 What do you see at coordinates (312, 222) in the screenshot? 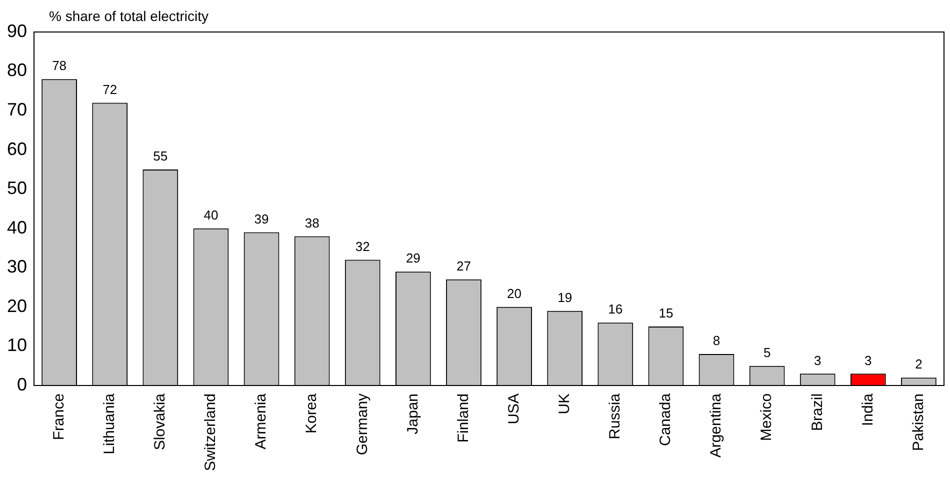
I see `data-label: 38` at bounding box center [312, 222].